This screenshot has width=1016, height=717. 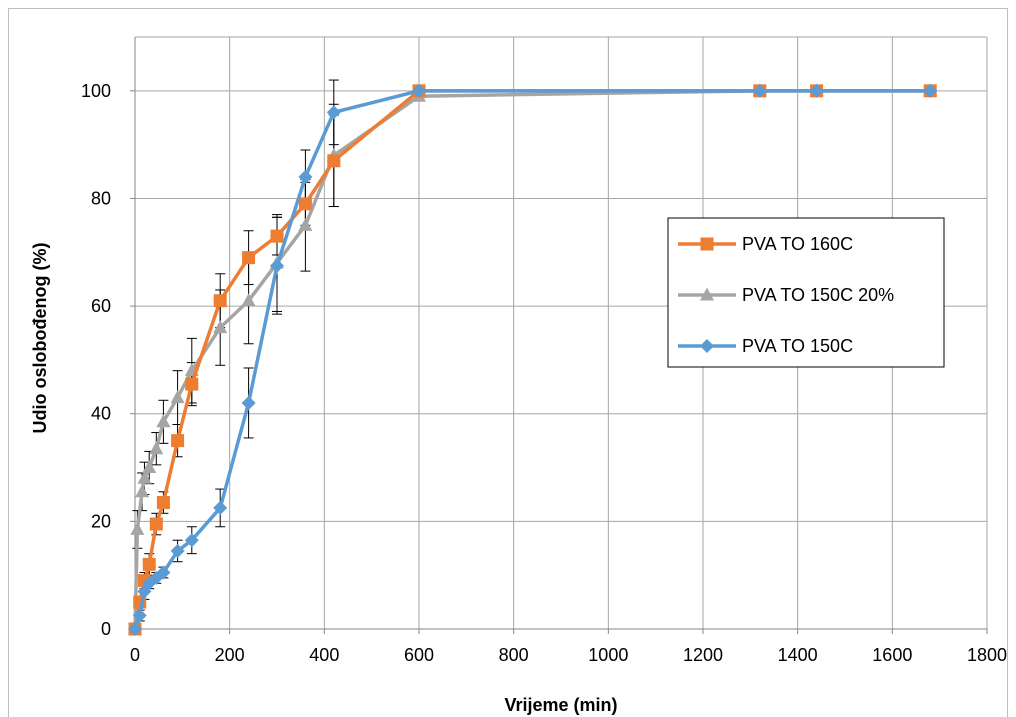 What do you see at coordinates (987, 655) in the screenshot?
I see `x-tick-label: 1800` at bounding box center [987, 655].